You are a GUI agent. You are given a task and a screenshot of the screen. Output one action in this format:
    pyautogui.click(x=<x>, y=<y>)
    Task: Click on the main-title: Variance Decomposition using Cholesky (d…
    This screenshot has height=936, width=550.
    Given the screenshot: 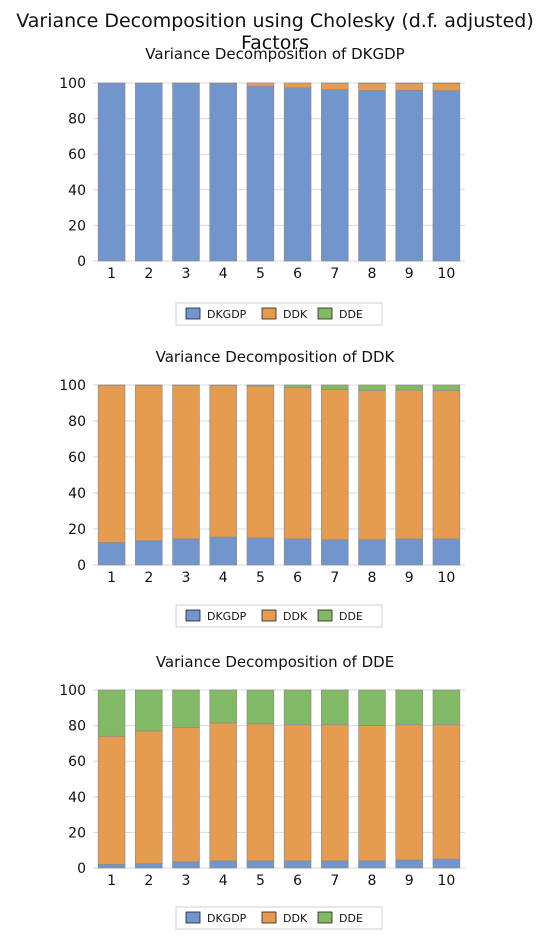 What is the action you would take?
    pyautogui.click(x=275, y=32)
    